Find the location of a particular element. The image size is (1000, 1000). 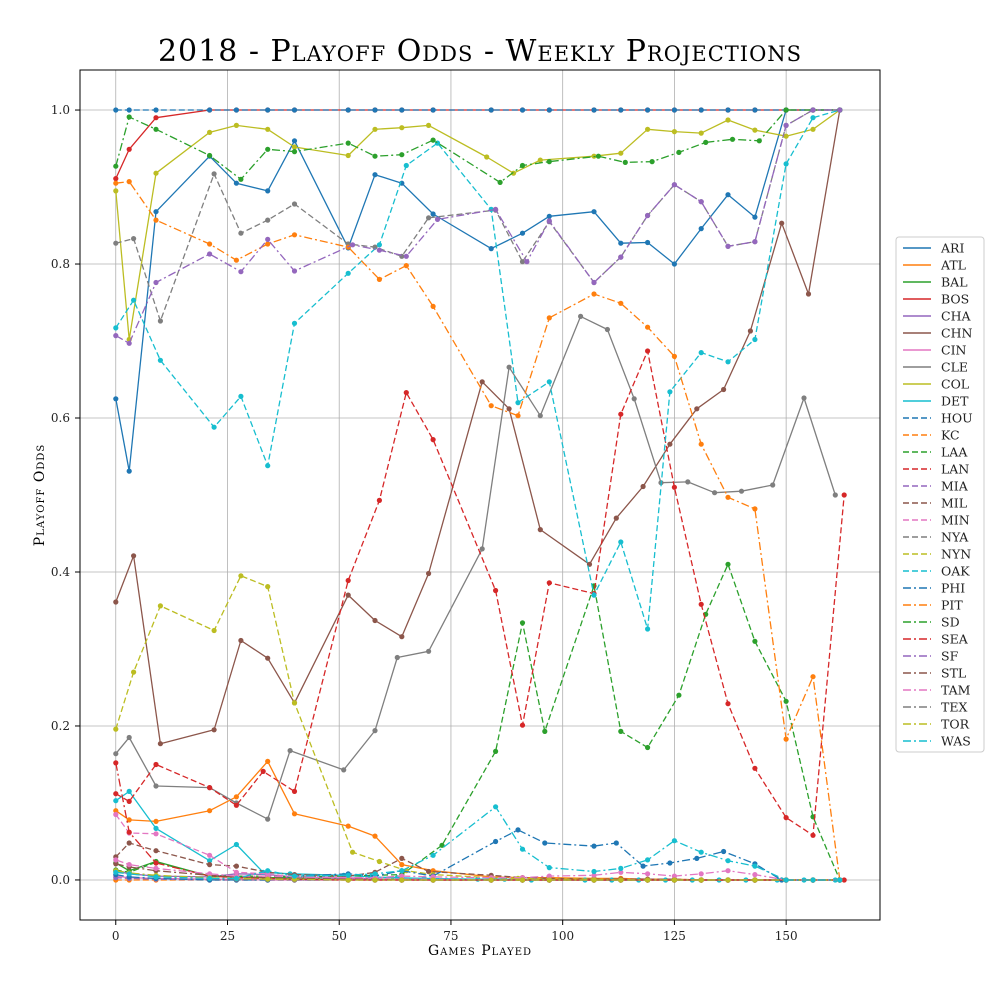

series-hou is located at coordinates (478, 110).